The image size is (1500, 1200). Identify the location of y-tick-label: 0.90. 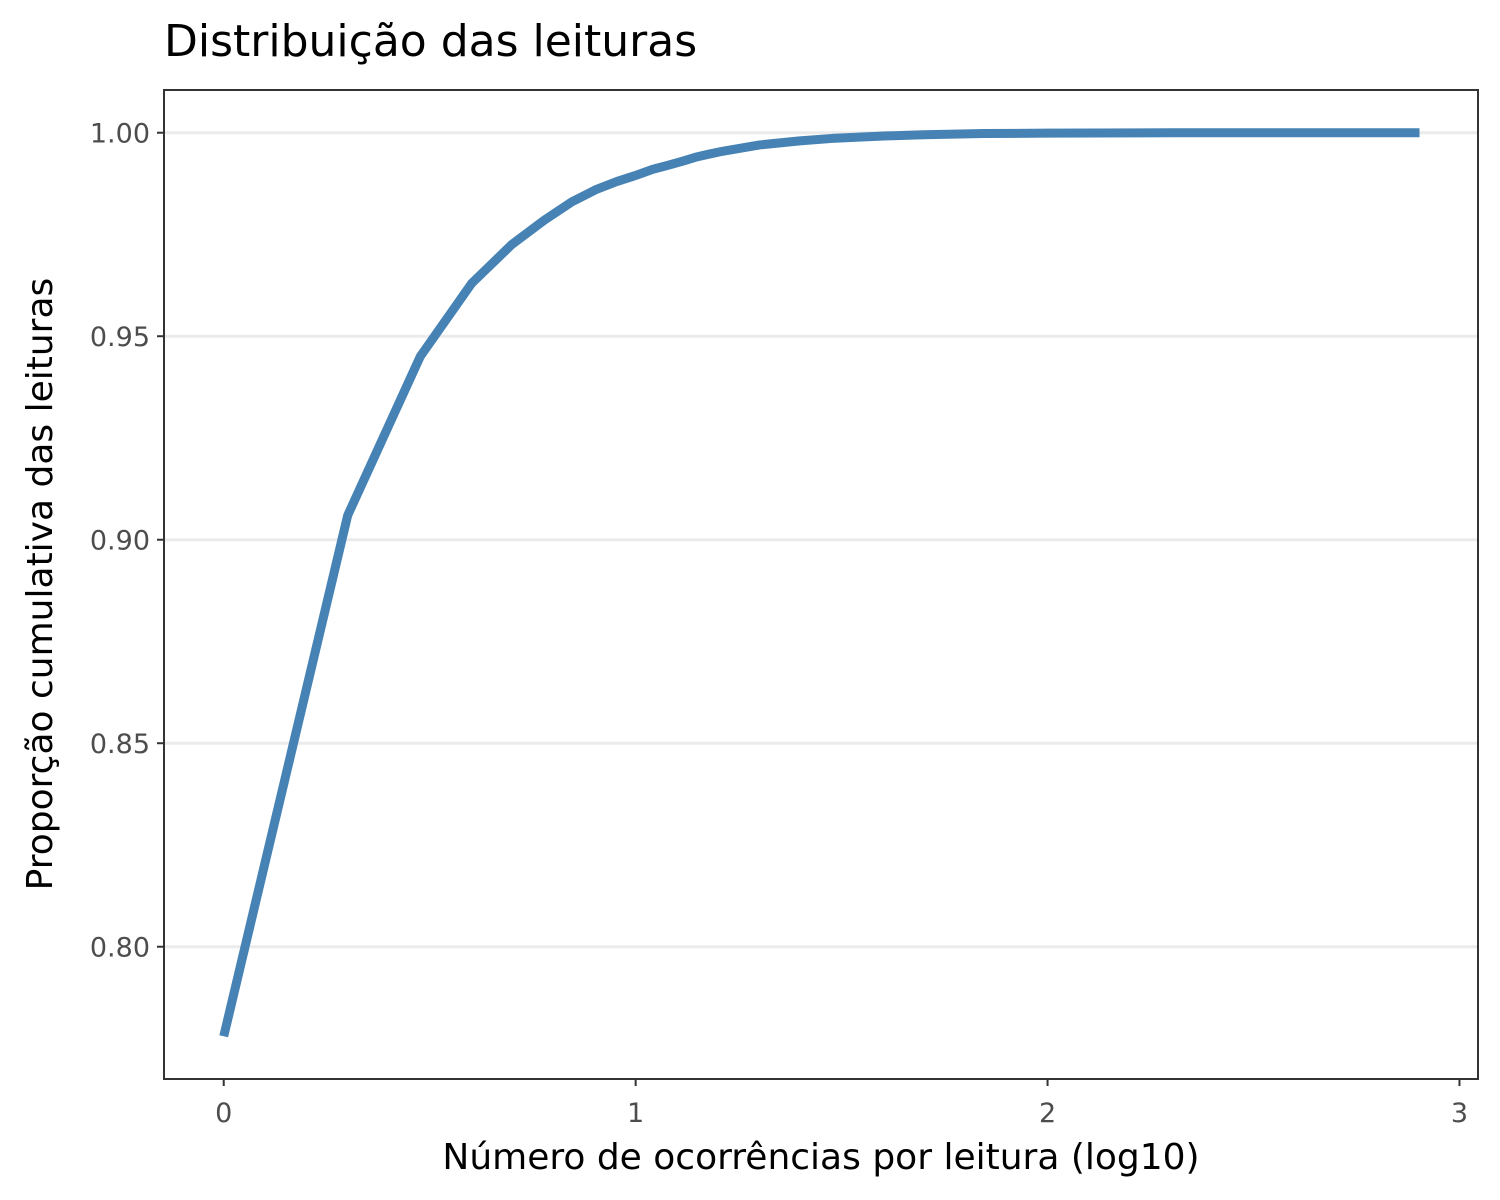
(120, 541).